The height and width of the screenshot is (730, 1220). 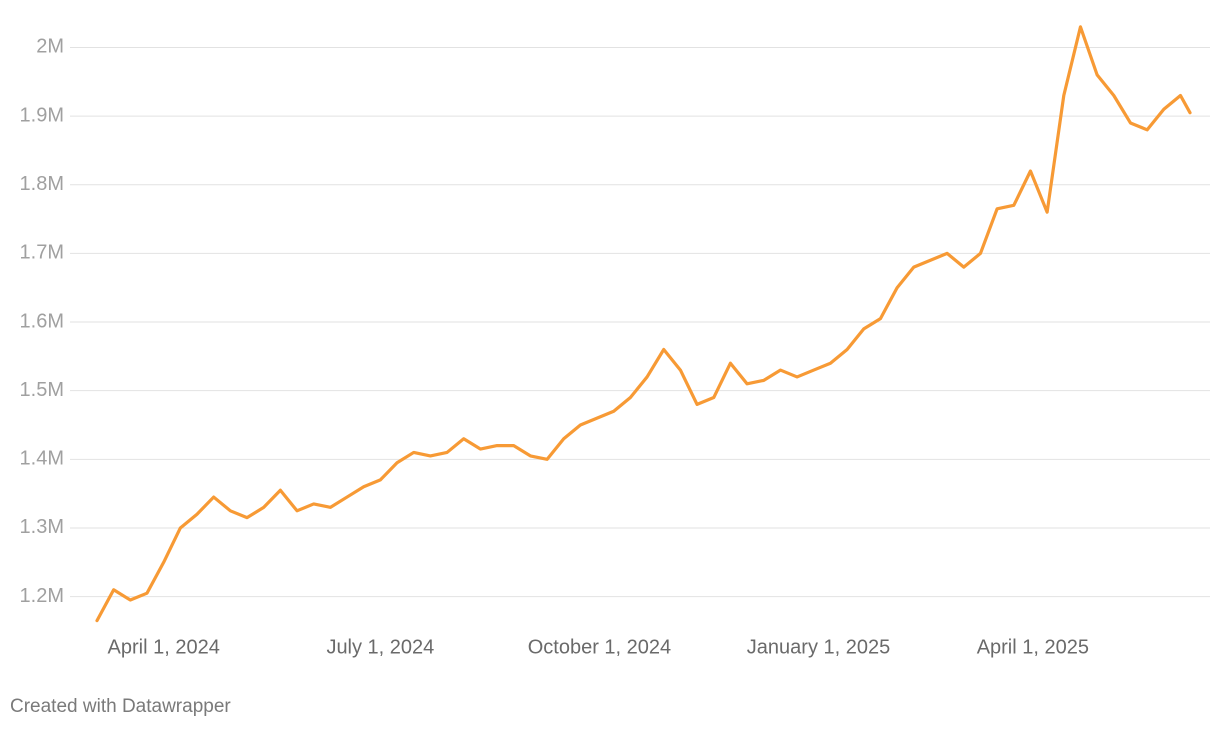 I want to click on y-tick-label: 1.9M, so click(x=42, y=115).